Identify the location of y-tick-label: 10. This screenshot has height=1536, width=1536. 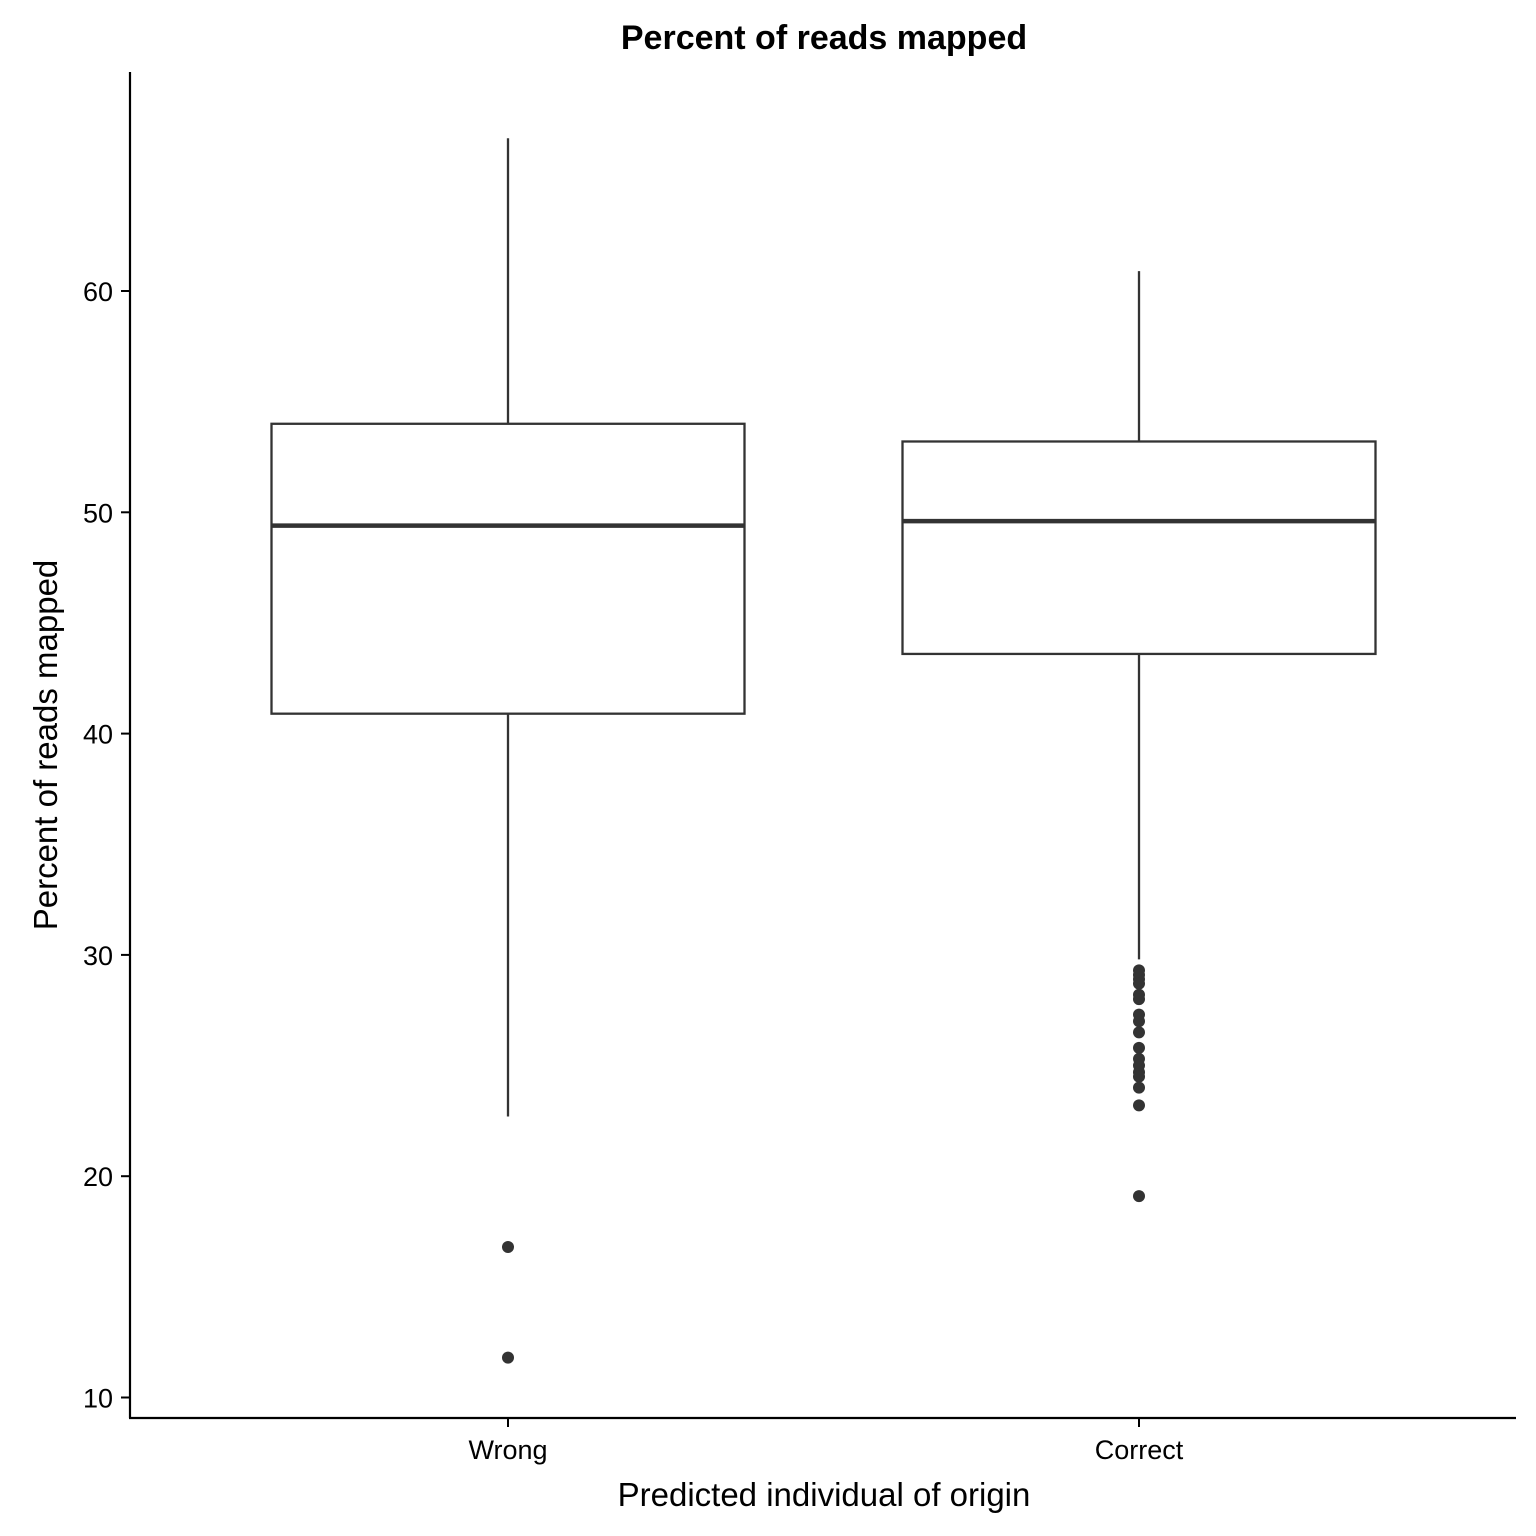
(98, 1399).